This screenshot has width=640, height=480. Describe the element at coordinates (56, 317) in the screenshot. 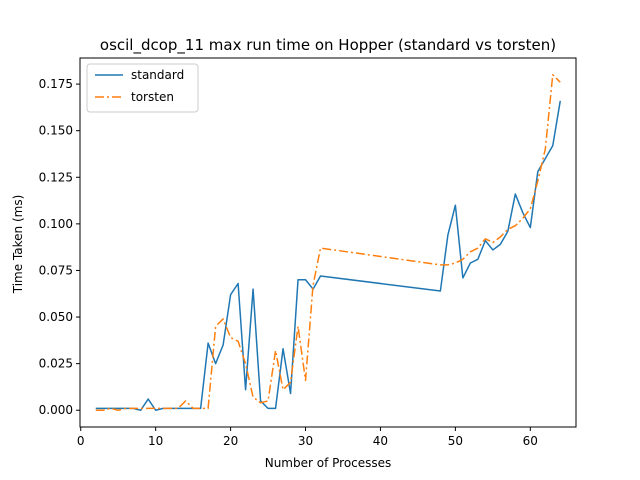

I see `y-tick-label: 0.050` at that location.